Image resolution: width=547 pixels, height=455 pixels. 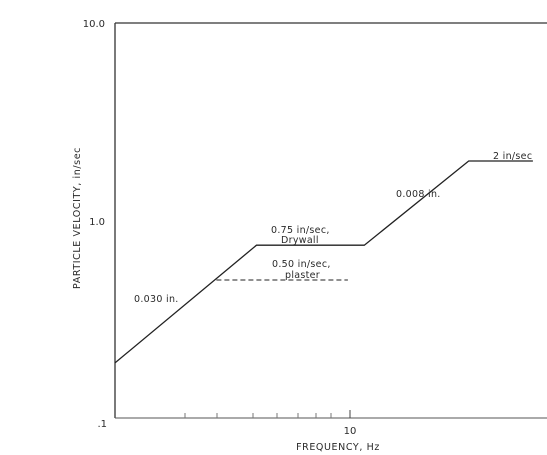 I want to click on annotation-drywall-label: Drywall, so click(x=300, y=240).